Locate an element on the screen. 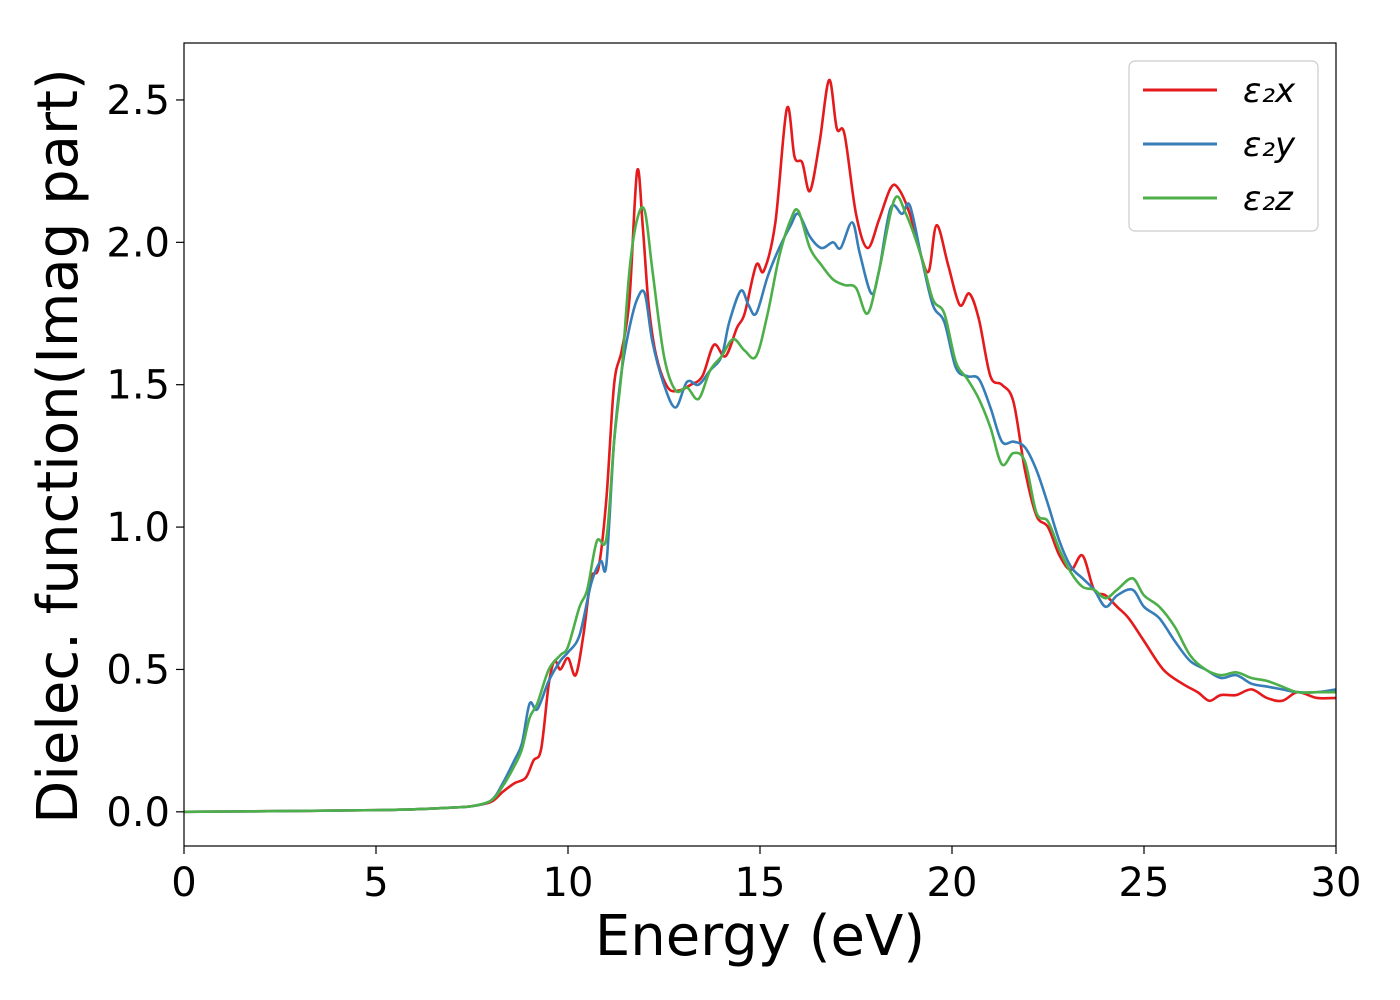 Image resolution: width=1400 pixels, height=1000 pixels. legend-label: ε₂x is located at coordinates (1269, 91).